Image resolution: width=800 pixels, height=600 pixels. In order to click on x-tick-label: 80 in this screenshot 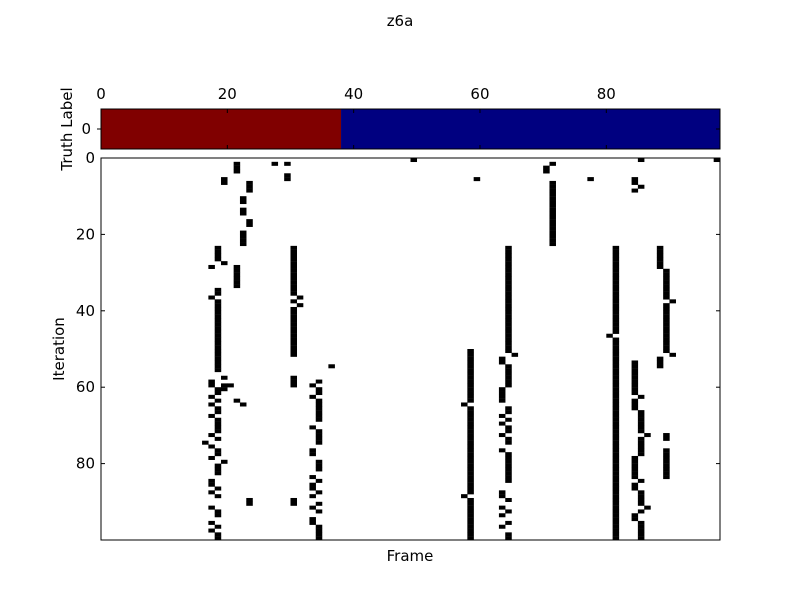, I will do `click(606, 94)`.